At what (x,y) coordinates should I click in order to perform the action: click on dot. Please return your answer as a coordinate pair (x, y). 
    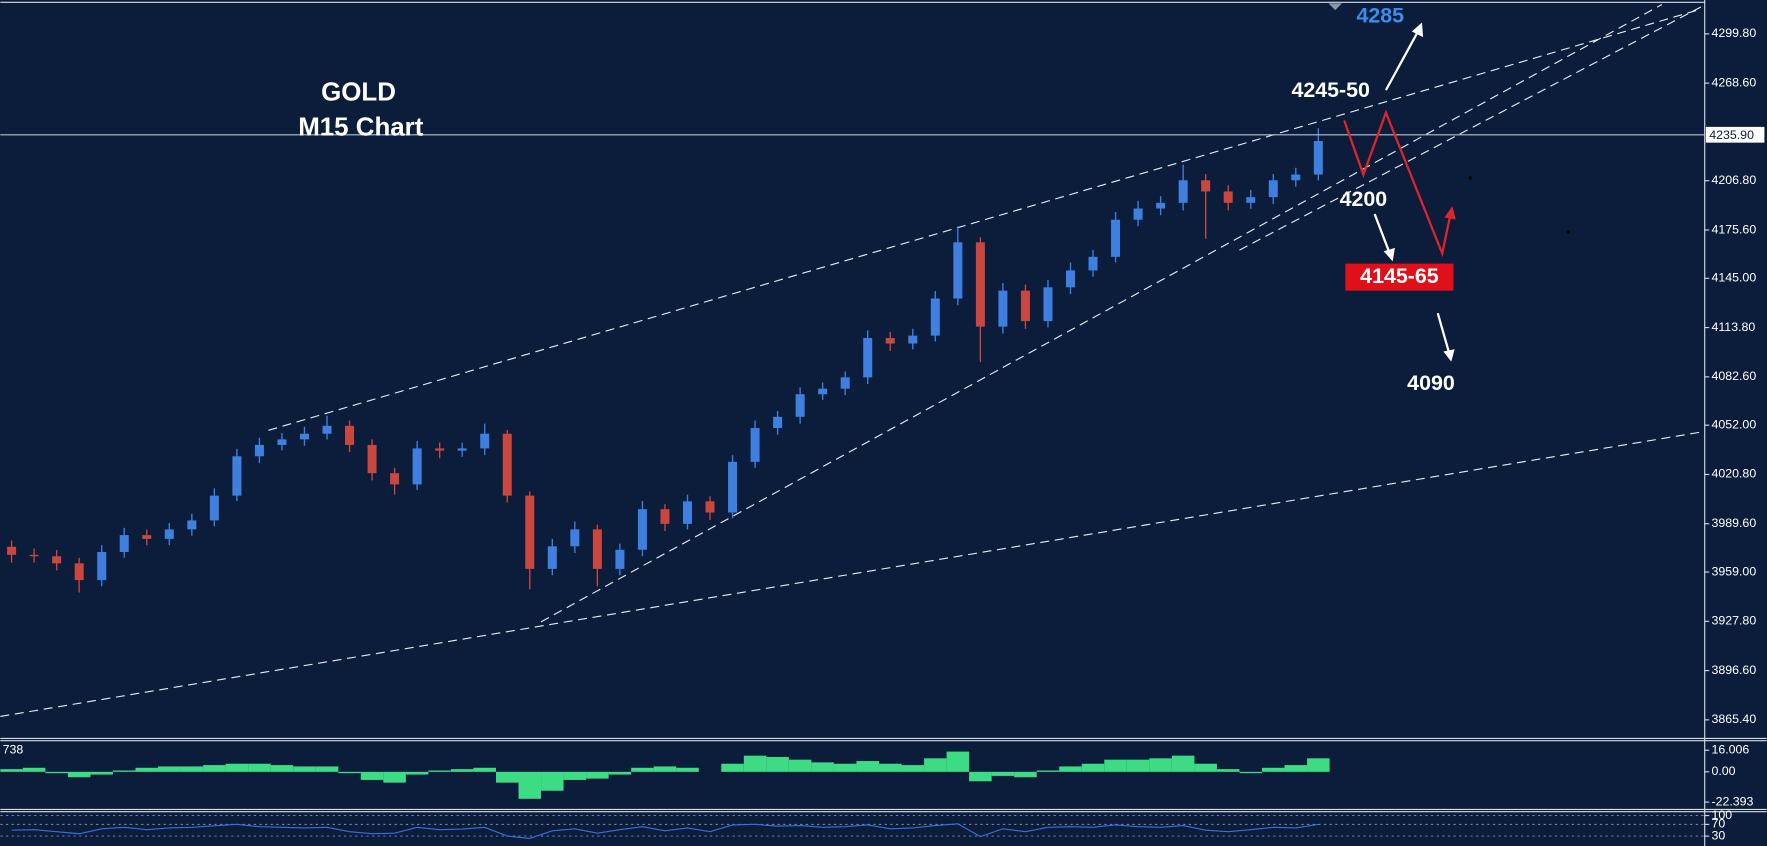
    Looking at the image, I should click on (1470, 178).